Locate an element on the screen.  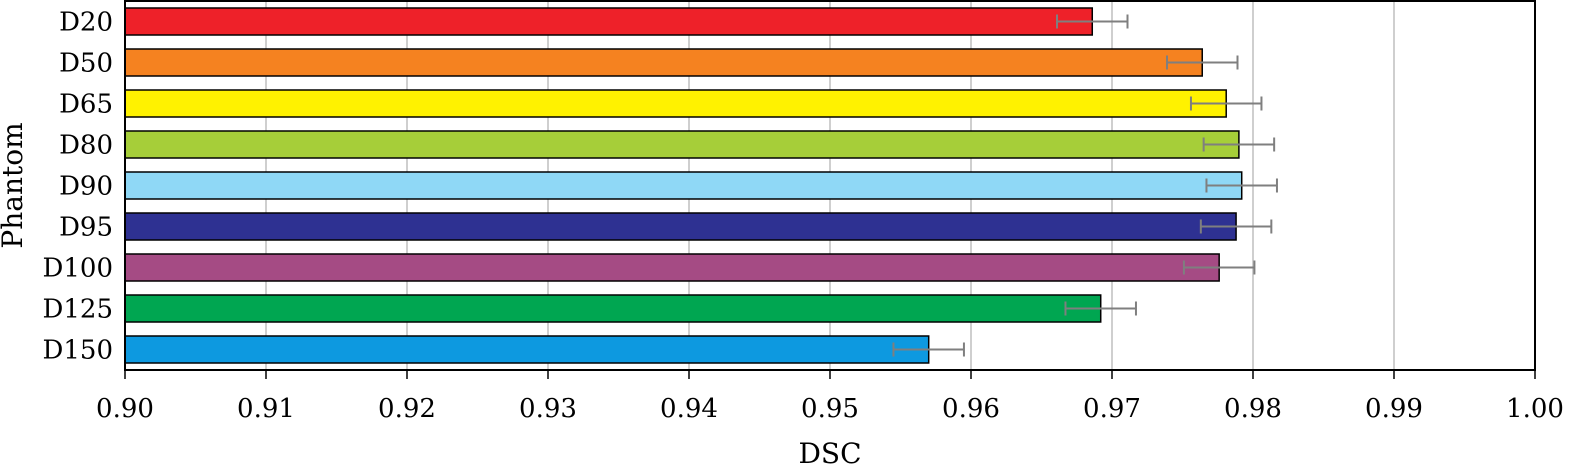
x-tick-label: 0.95 is located at coordinates (830, 409).